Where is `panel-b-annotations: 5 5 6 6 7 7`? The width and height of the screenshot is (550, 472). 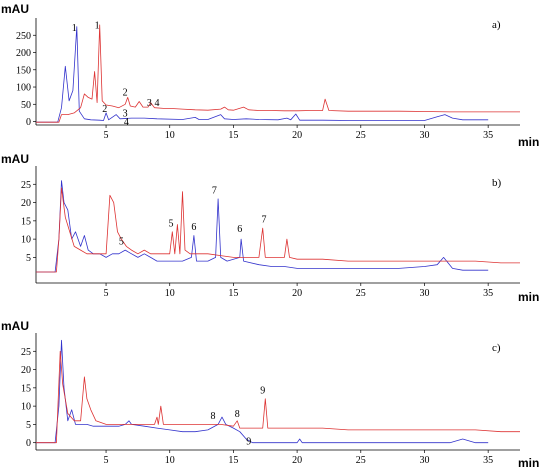
panel-b-annotations: 5 5 6 6 7 7 is located at coordinates (193, 216).